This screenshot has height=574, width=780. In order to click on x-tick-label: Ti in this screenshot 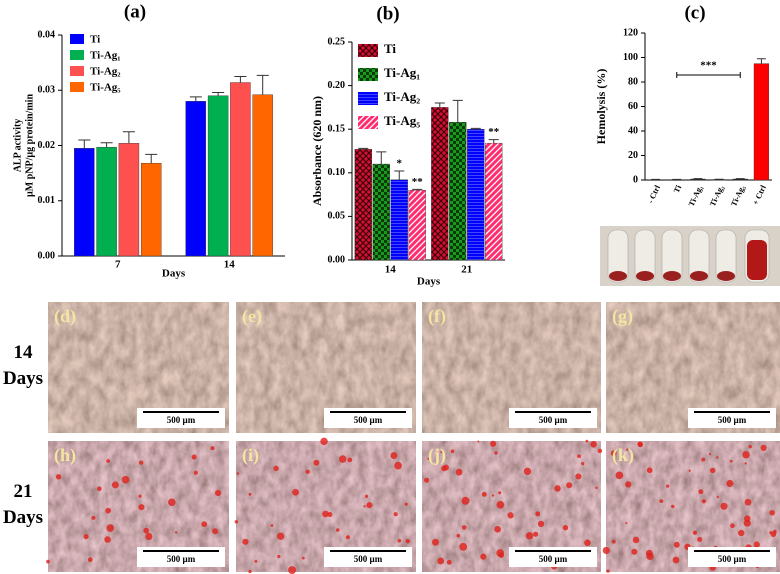, I will do `click(678, 188)`.